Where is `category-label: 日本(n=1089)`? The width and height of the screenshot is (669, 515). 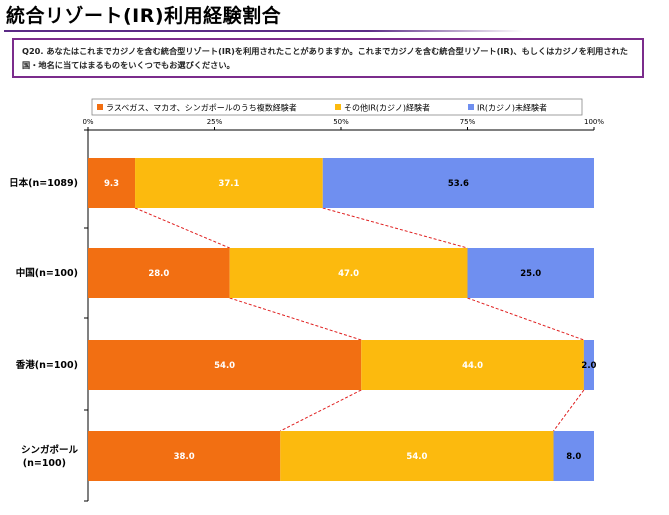 category-label: 日本(n=1089) is located at coordinates (43, 183).